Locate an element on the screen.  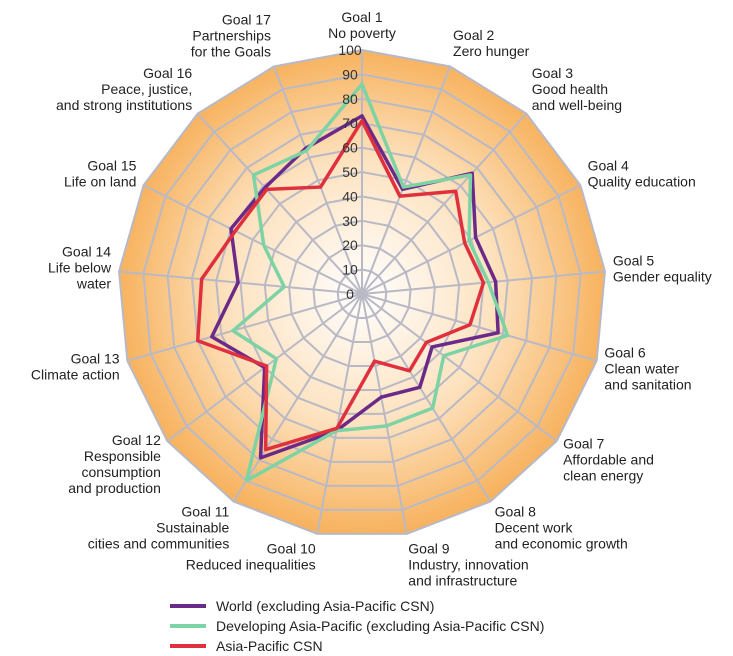
axis-label: water is located at coordinates (94, 284).